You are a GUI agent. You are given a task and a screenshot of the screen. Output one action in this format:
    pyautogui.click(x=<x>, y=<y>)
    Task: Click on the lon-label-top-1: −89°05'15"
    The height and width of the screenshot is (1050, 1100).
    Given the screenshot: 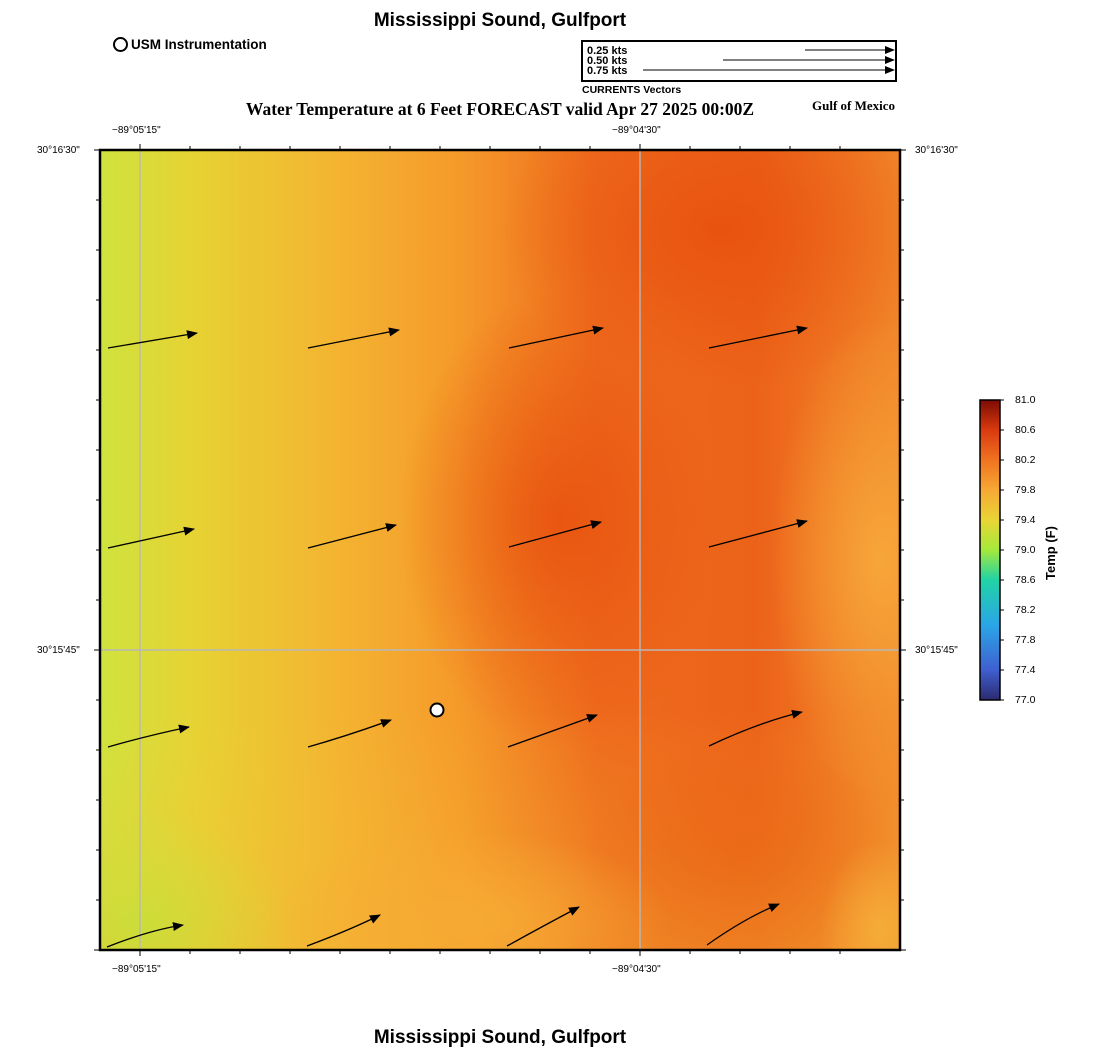 What is the action you would take?
    pyautogui.click(x=136, y=130)
    